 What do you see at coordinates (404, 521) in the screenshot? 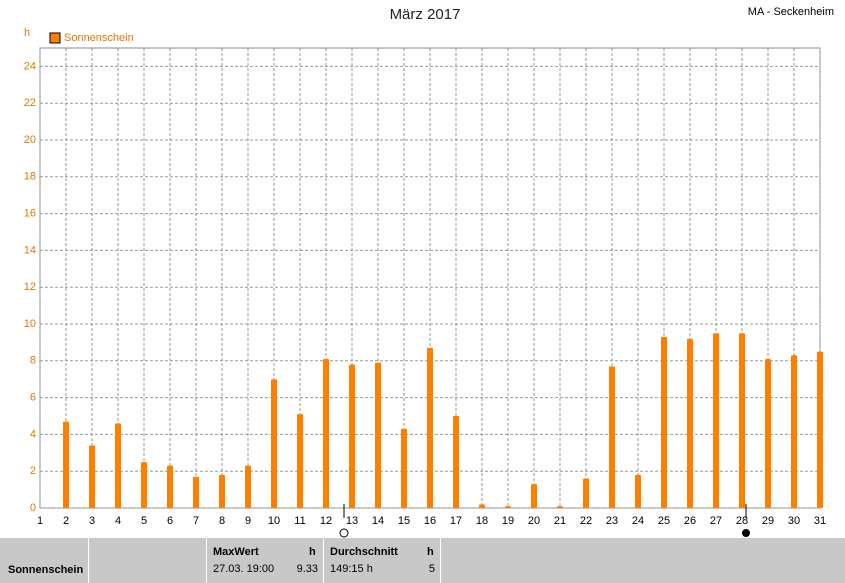
I see `x-tick-label: 15` at bounding box center [404, 521].